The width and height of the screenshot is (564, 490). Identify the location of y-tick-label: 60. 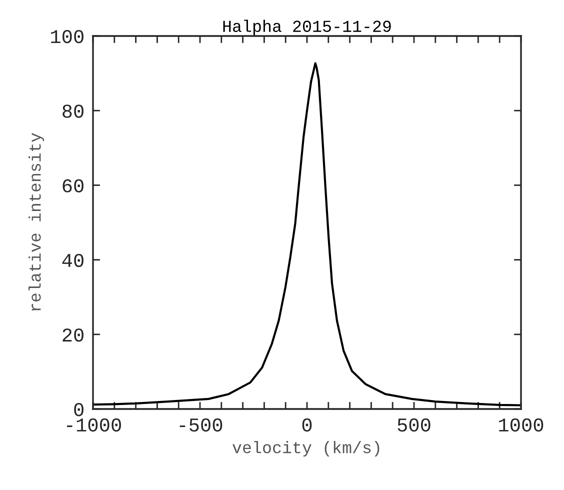
(73, 185).